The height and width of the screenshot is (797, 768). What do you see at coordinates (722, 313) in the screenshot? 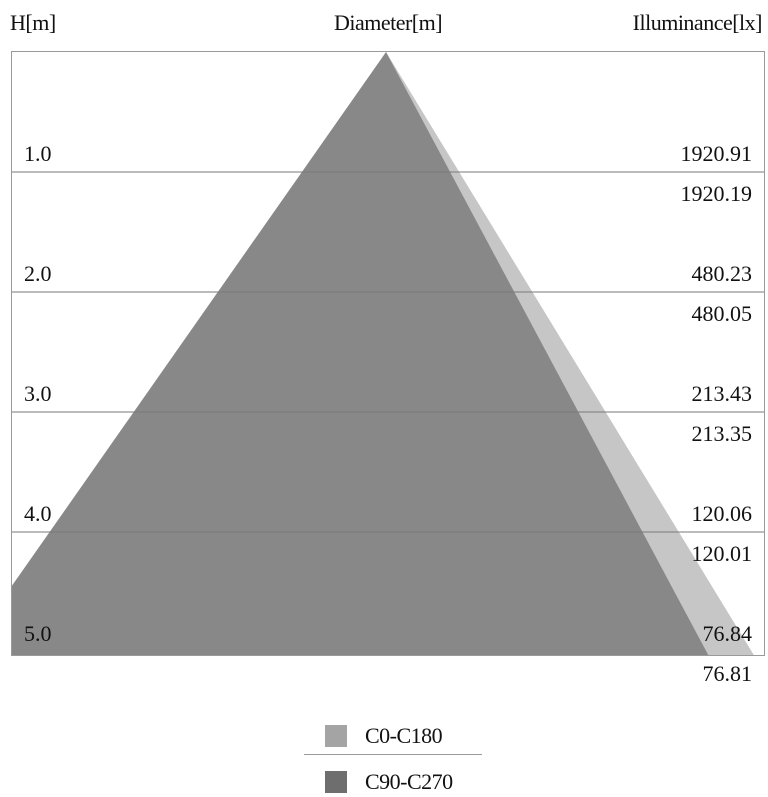
I see `illuminance-label-c90-c270: 480.05` at bounding box center [722, 313].